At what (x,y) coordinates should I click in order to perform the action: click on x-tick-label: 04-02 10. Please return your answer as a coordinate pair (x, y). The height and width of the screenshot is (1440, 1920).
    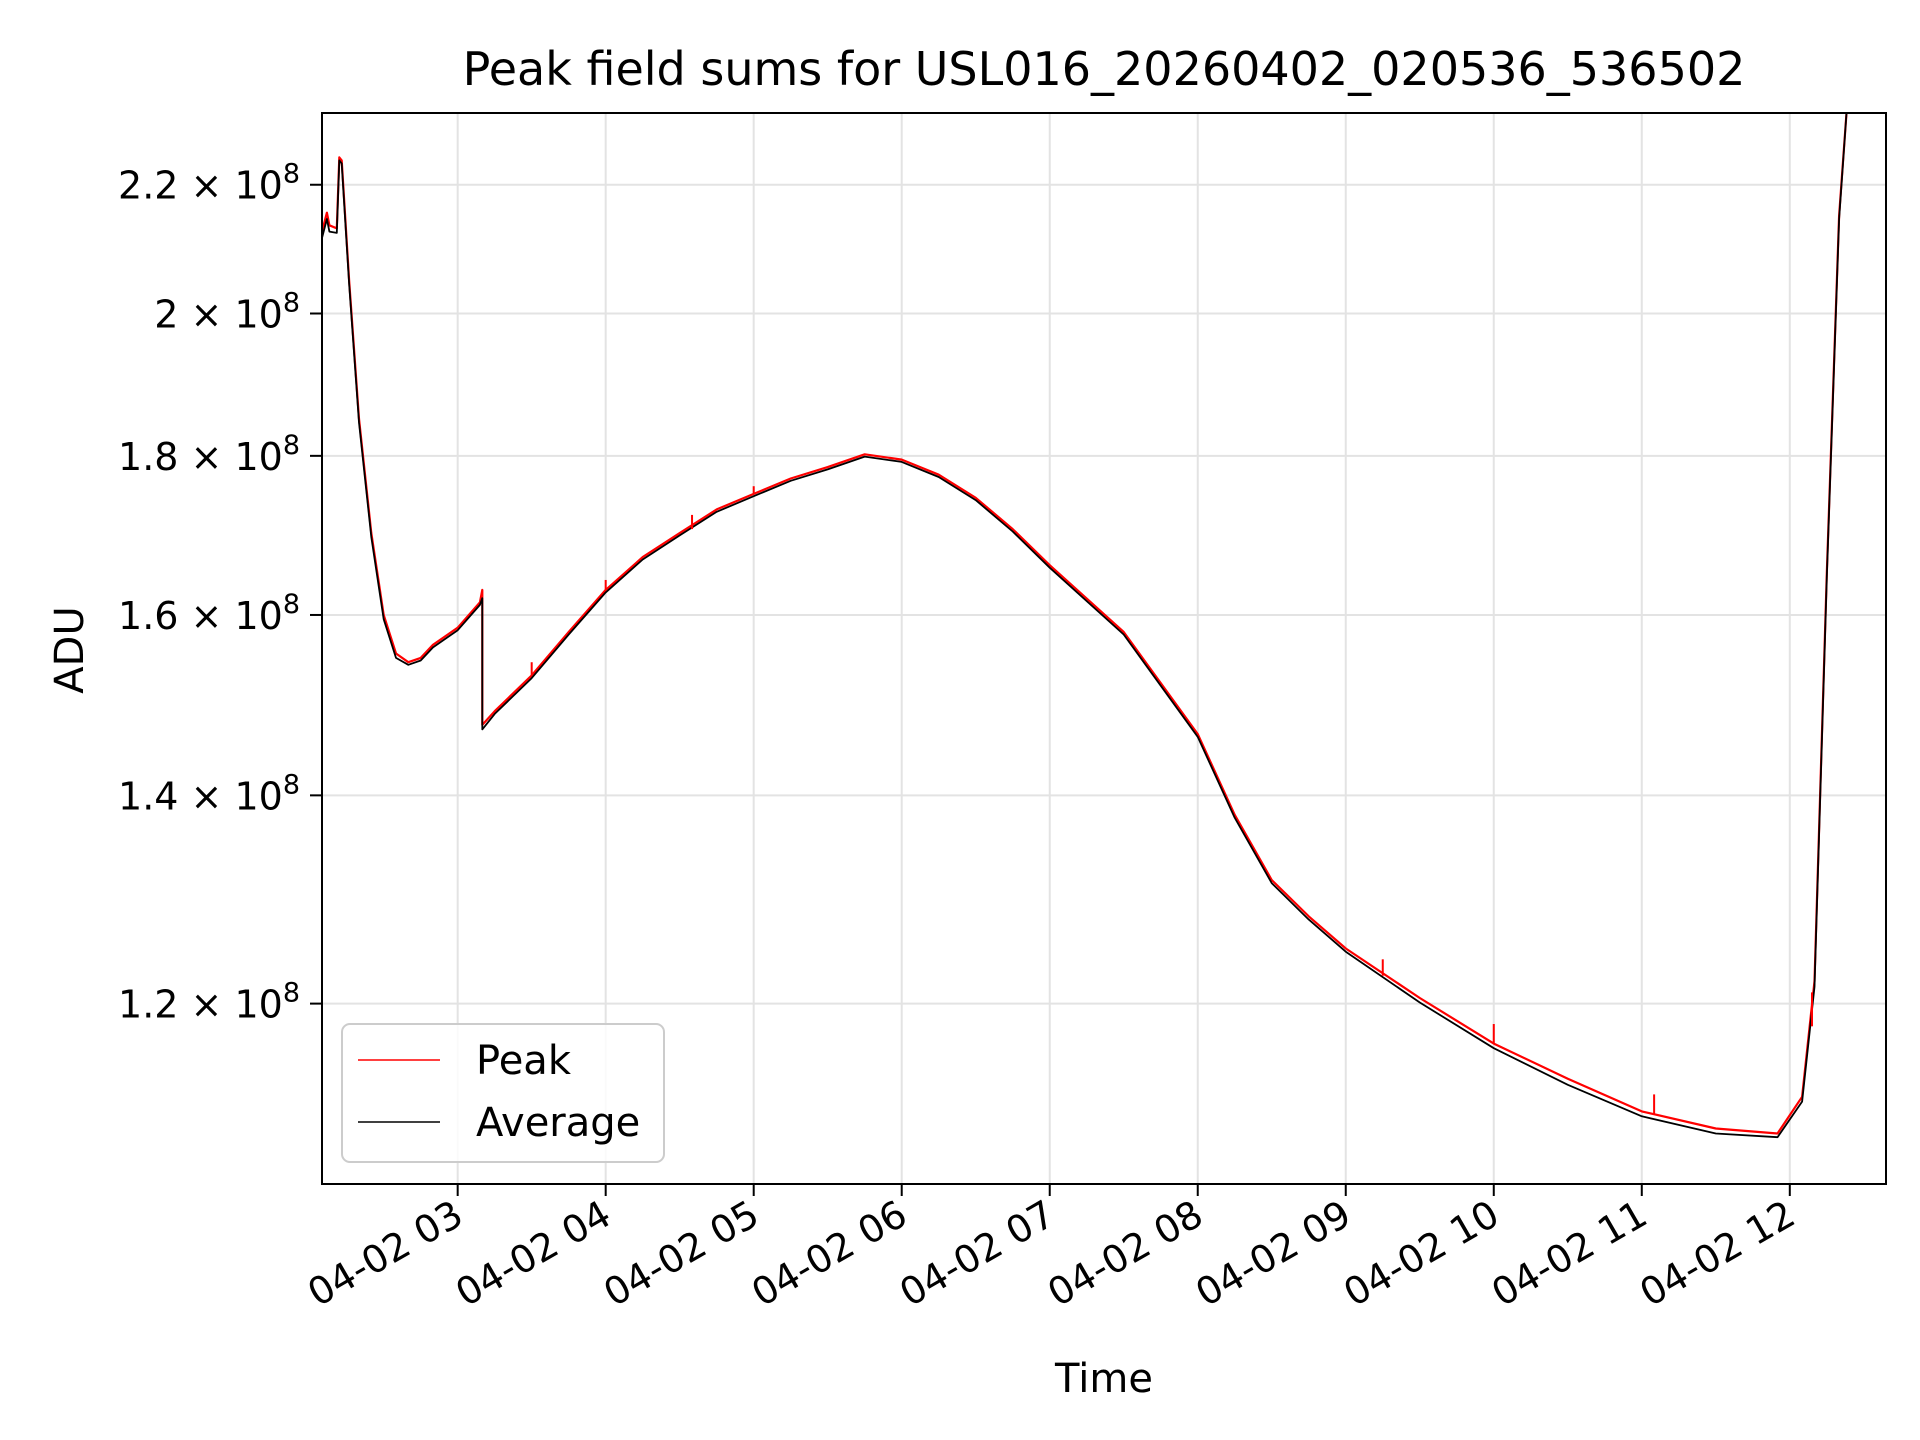
    Looking at the image, I should click on (1421, 1254).